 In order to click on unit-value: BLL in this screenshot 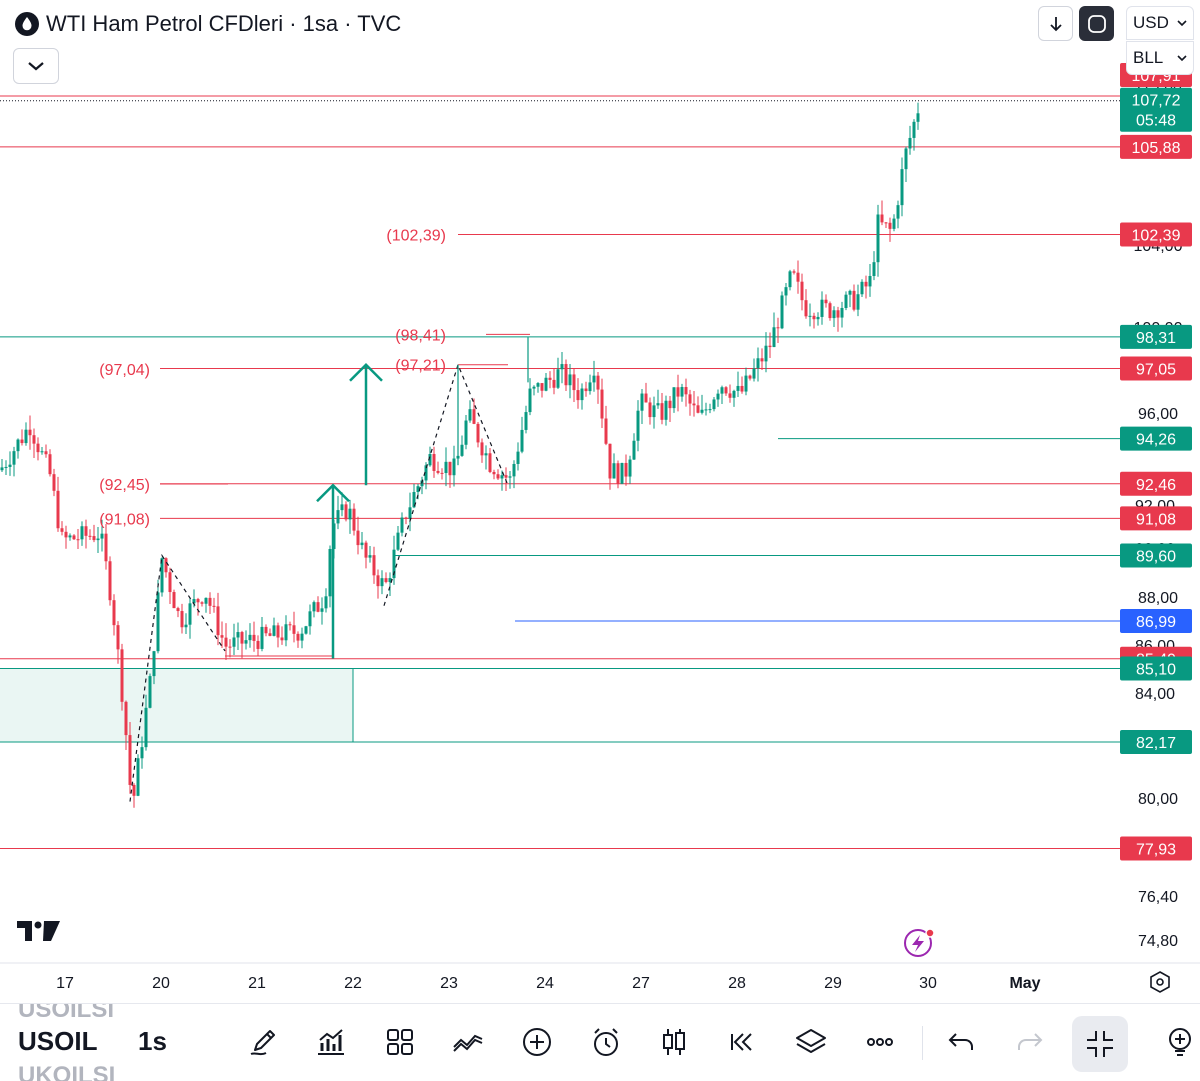, I will do `click(1148, 57)`.